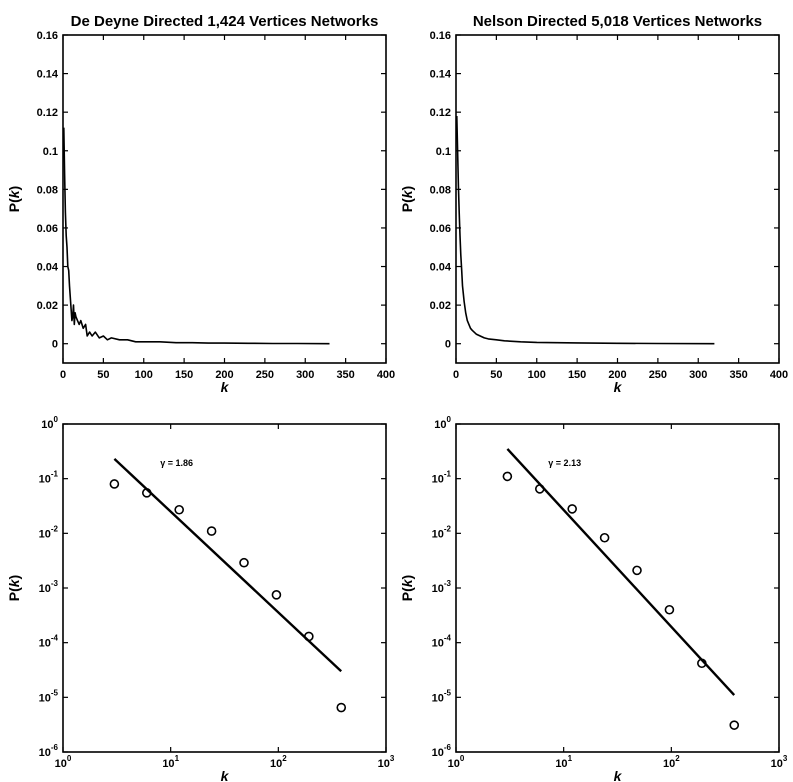 Image resolution: width=793 pixels, height=782 pixels. Describe the element at coordinates (176, 463) in the screenshot. I see `gamma-annotation: γ = 1.86` at that location.